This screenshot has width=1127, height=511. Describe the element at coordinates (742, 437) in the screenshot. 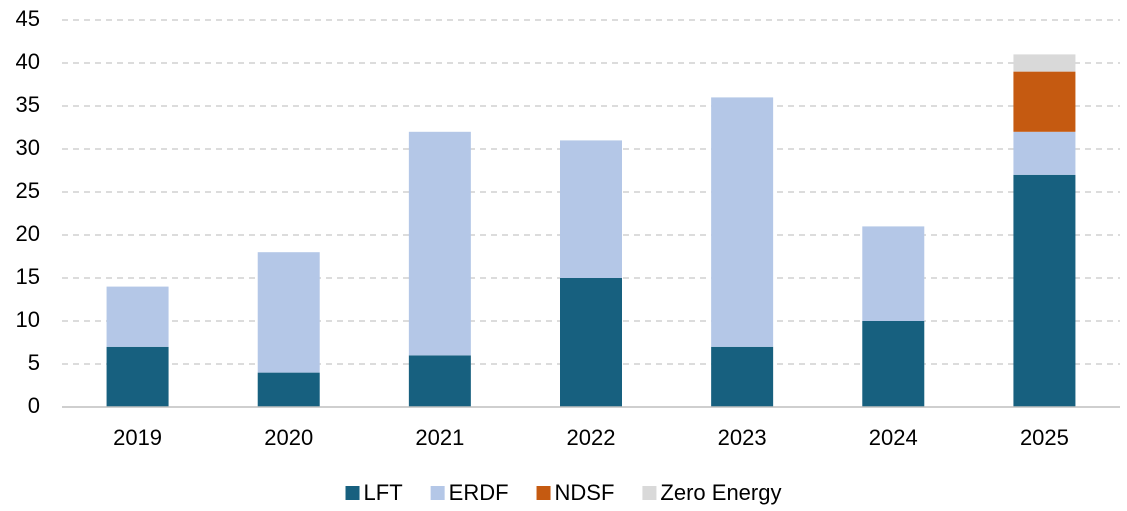

I see `x-tick-label: 2023` at that location.